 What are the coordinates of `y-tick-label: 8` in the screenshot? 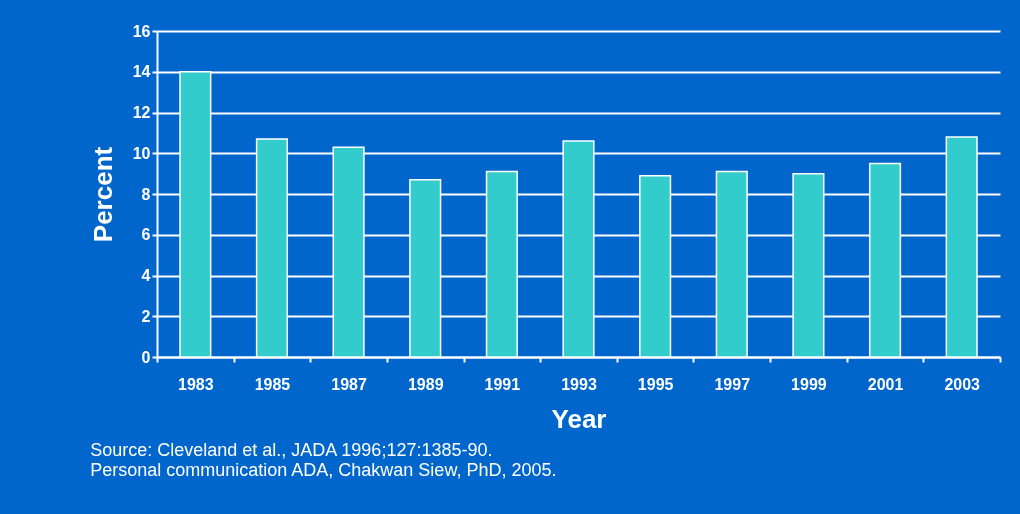 It's located at (146, 194).